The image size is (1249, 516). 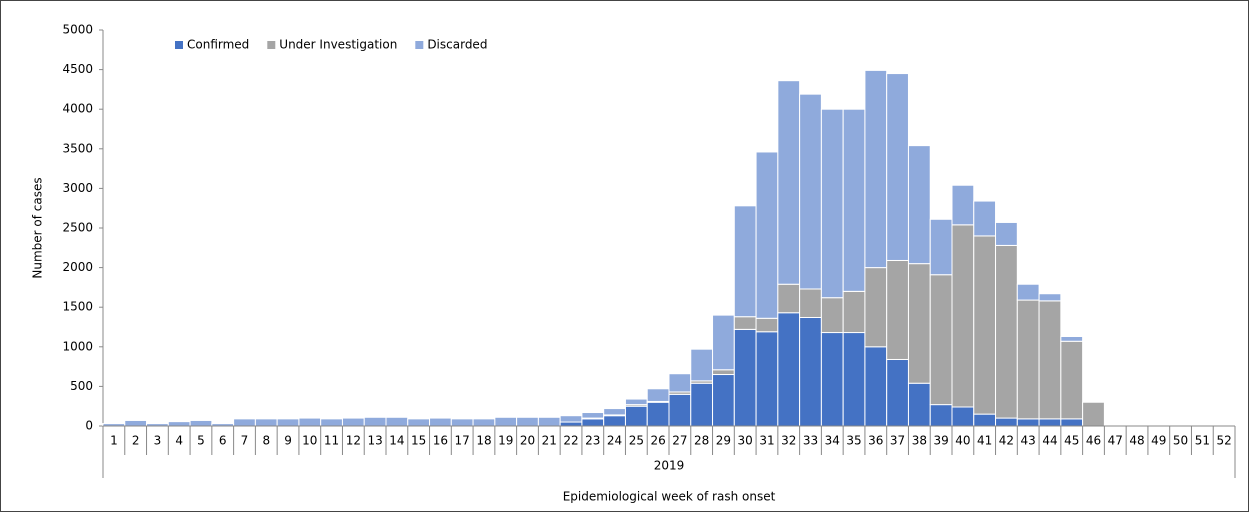 What do you see at coordinates (570, 441) in the screenshot?
I see `x-tick-label: 22` at bounding box center [570, 441].